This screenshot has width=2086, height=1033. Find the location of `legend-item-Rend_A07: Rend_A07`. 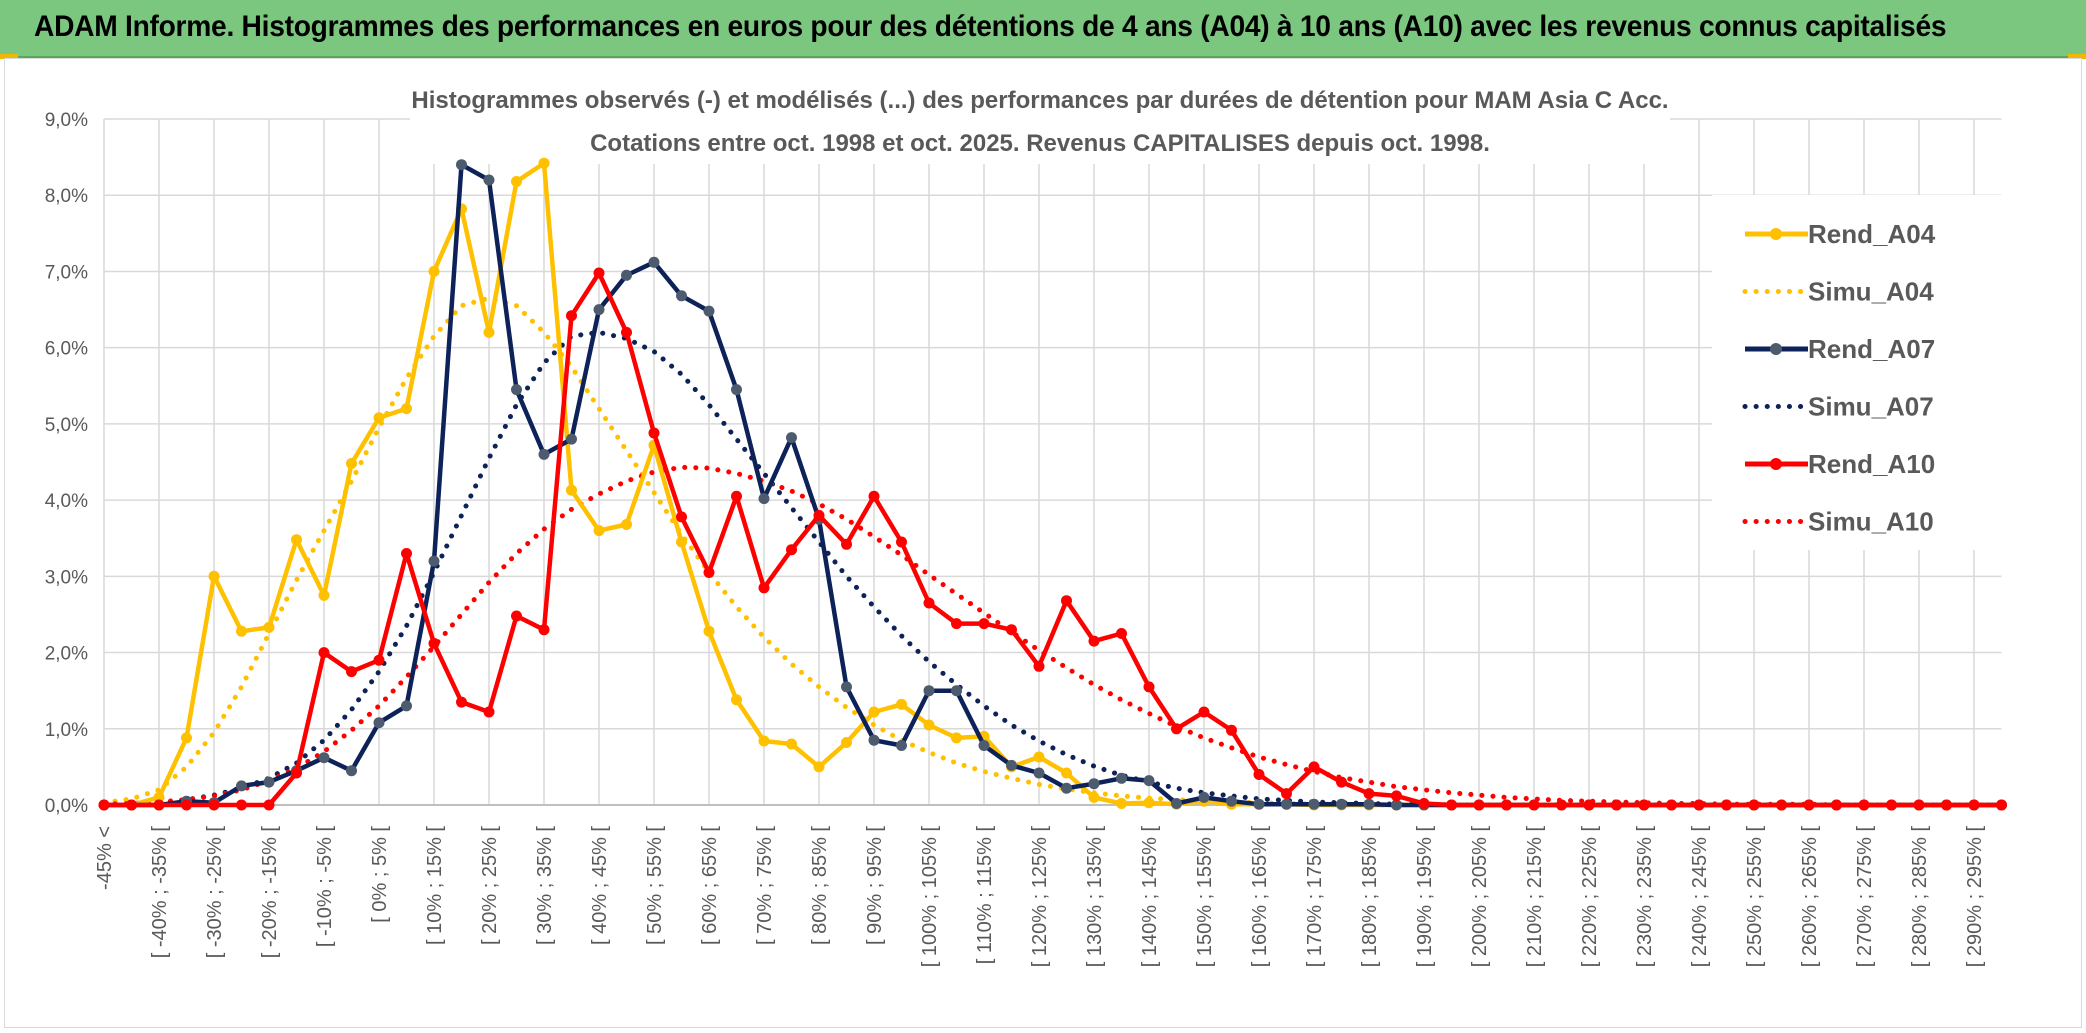

legend-item-Rend_A07: Rend_A07 is located at coordinates (1840, 349).